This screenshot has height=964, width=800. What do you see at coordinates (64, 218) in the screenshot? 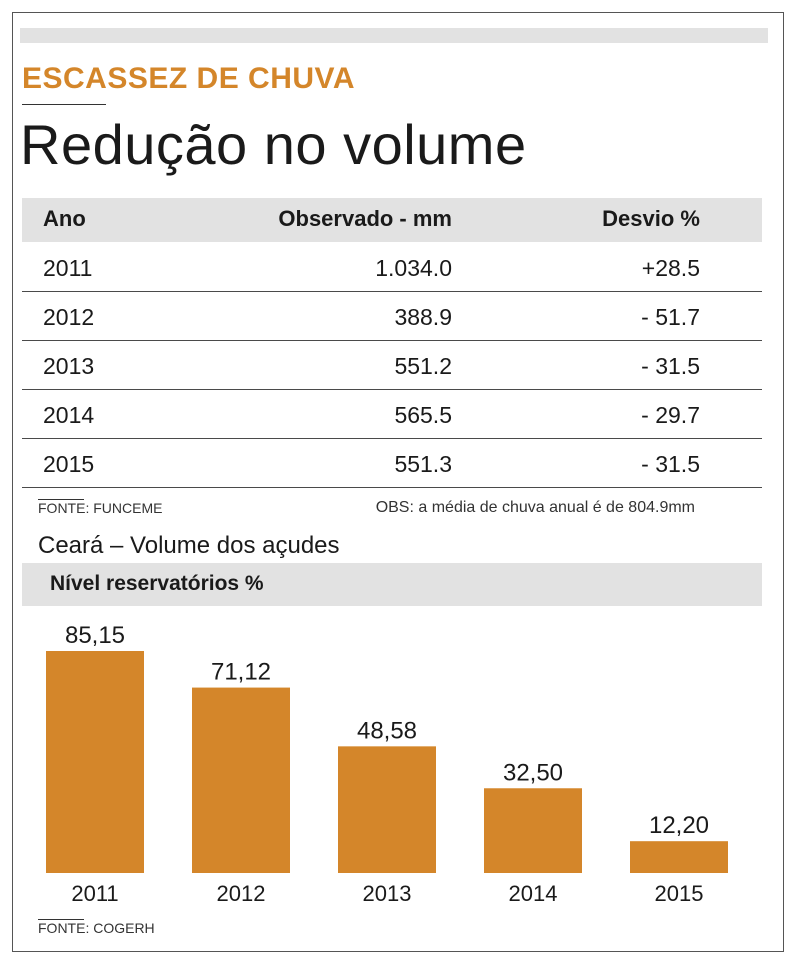
I see `header-ano: Ano` at bounding box center [64, 218].